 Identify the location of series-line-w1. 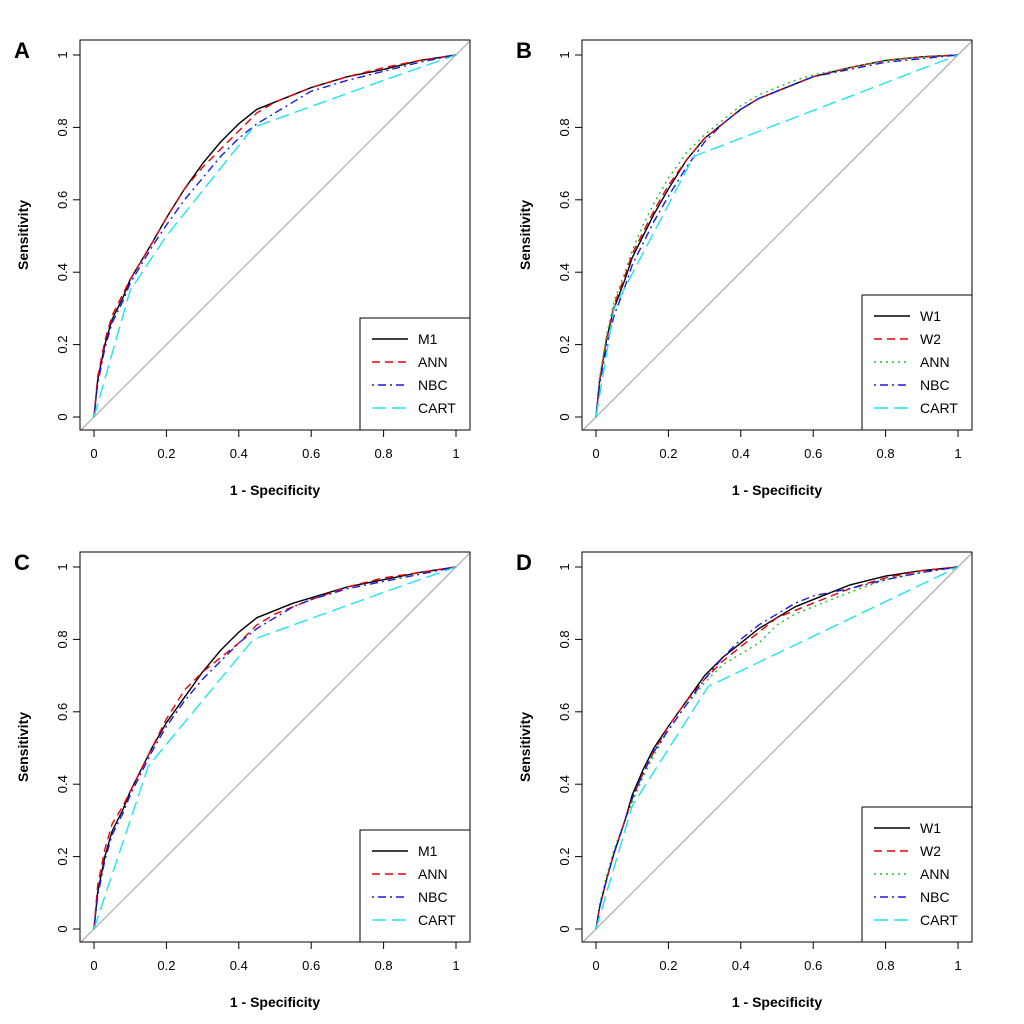
(777, 748).